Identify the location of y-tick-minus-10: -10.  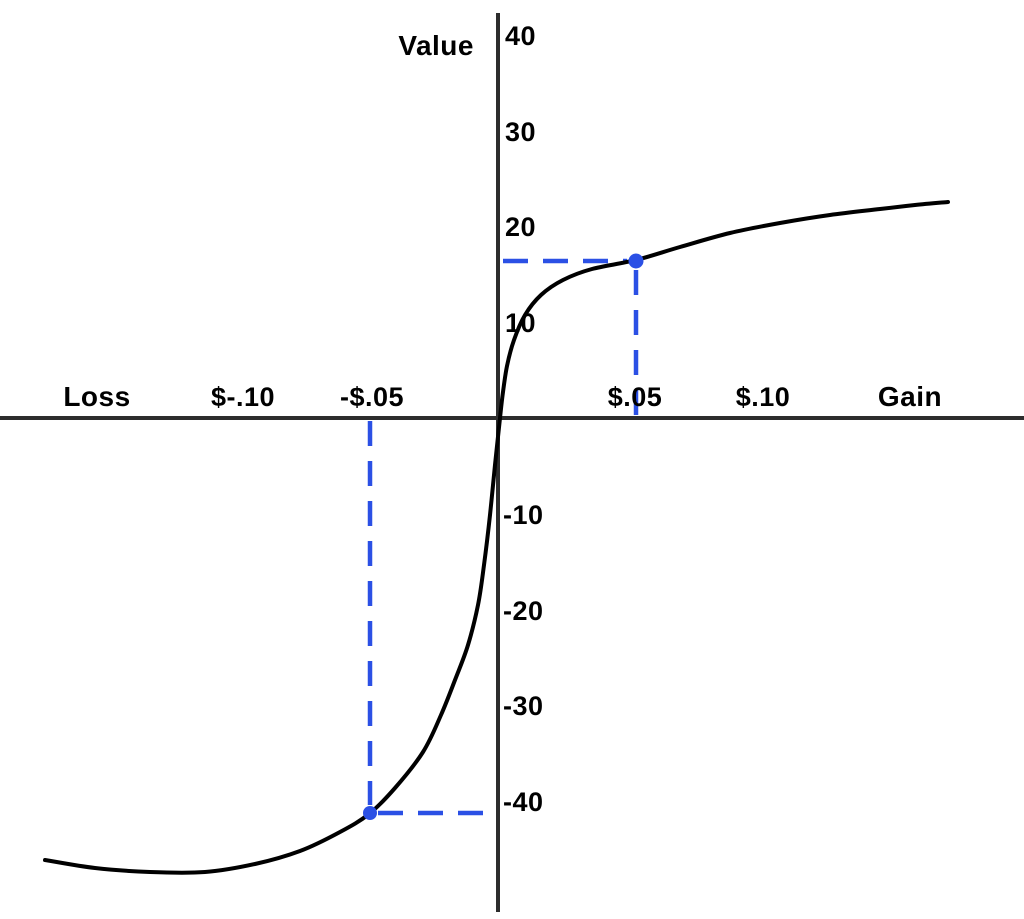
(523, 515).